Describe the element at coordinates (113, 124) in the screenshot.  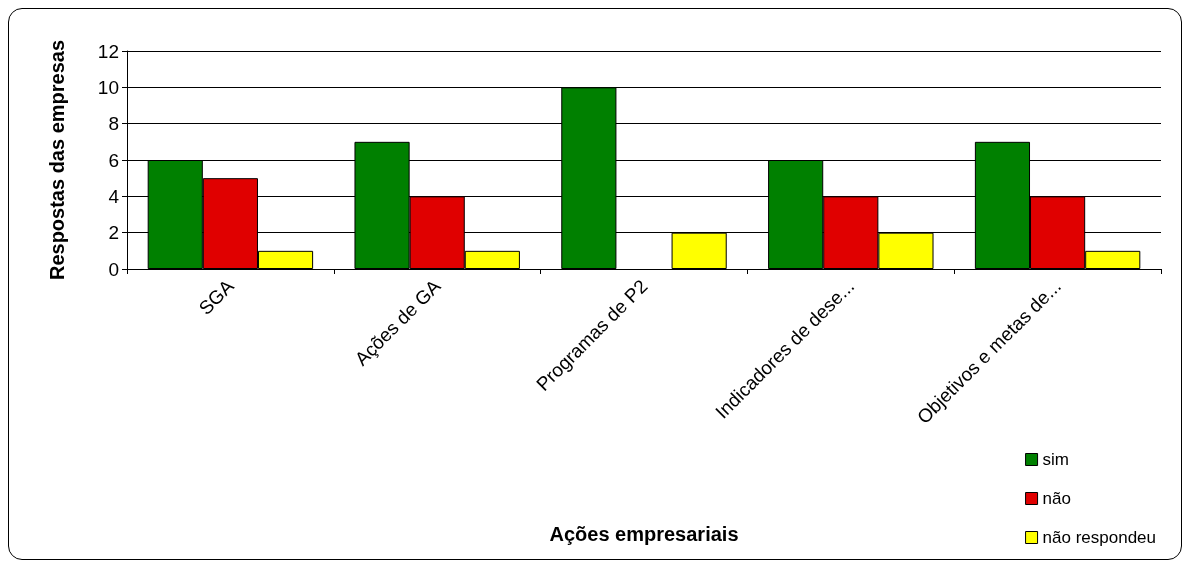
I see `y-tick-label: 8` at that location.